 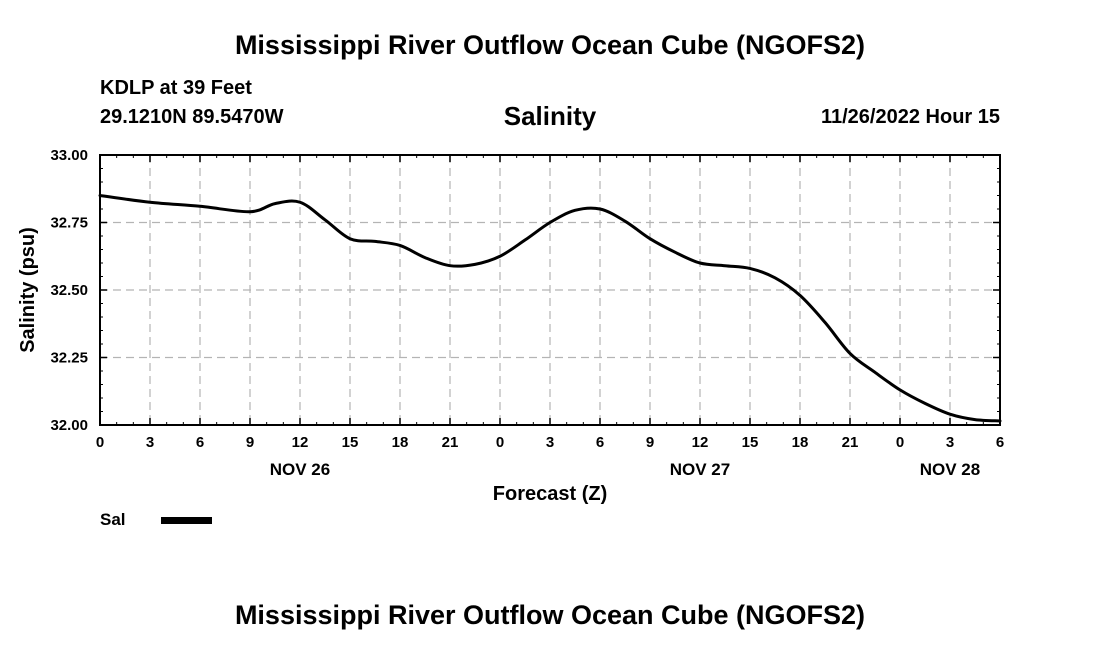 I want to click on y-tick-label: 33.00, so click(x=69, y=155).